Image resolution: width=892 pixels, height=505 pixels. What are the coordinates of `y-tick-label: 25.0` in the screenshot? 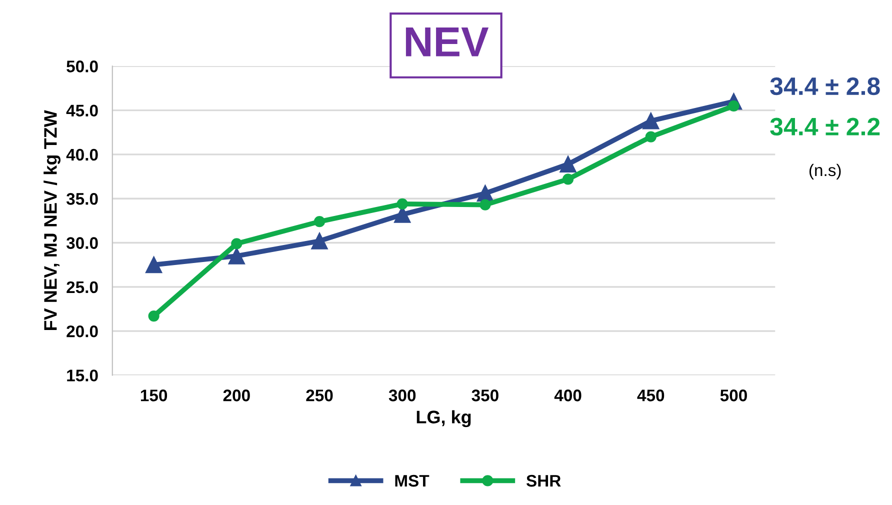 It's located at (82, 287).